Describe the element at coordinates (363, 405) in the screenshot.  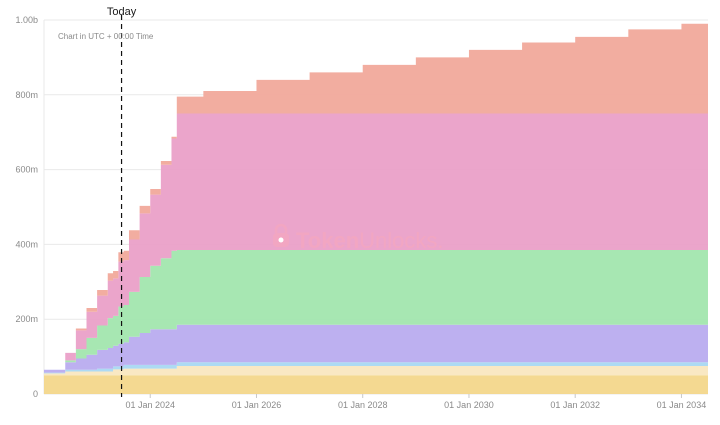
I see `x-tick-label: 01 Jan 2028` at that location.